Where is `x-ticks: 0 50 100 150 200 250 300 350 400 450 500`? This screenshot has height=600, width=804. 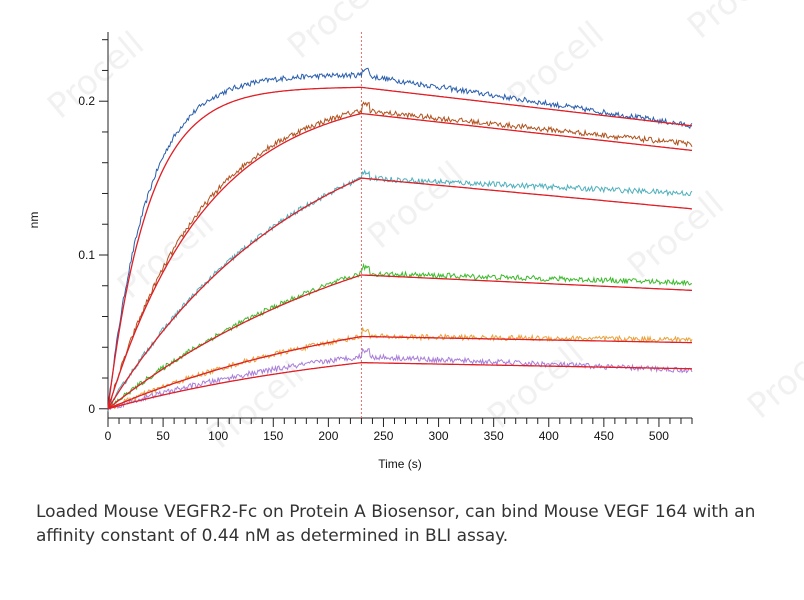 x-ticks: 0 50 100 150 200 250 300 350 400 450 500 is located at coordinates (399, 430).